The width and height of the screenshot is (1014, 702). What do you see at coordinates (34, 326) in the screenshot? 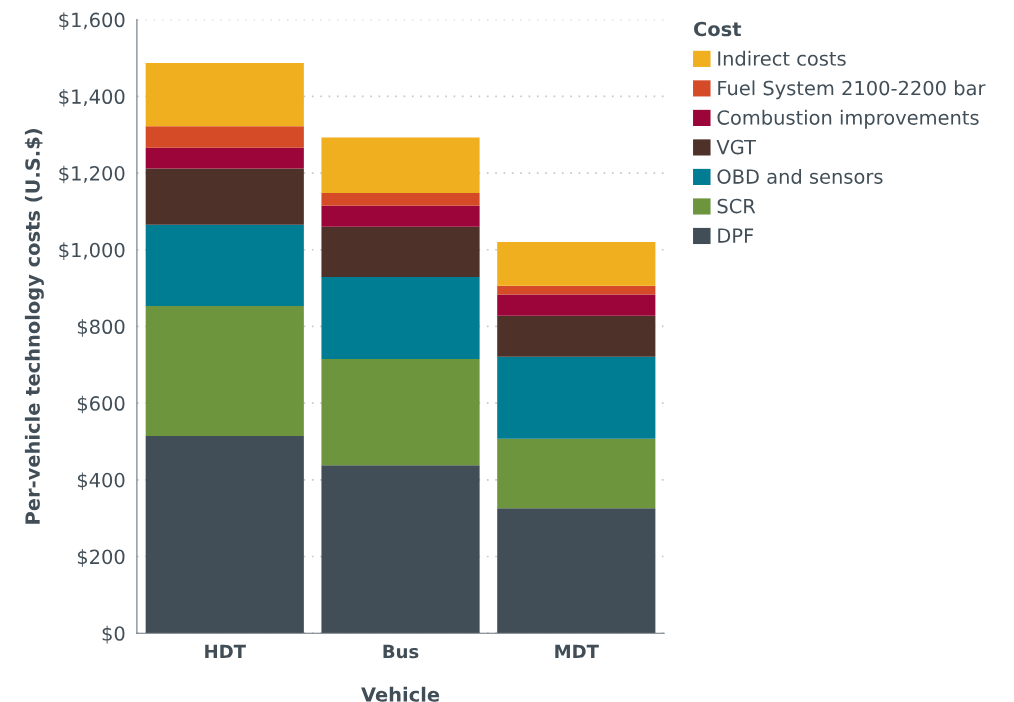
I see `y-axis-title: Per-vehicle technology costs (U.S.$)` at bounding box center [34, 326].